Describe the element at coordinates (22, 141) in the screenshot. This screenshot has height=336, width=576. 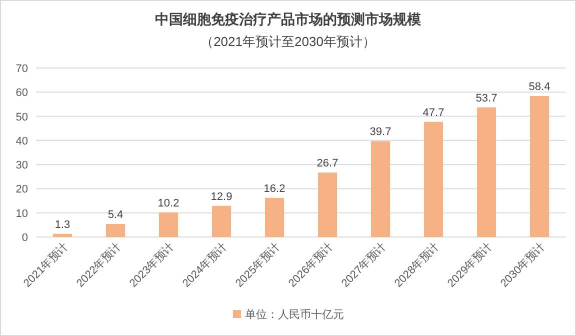
I see `y-tick-label: 40` at that location.